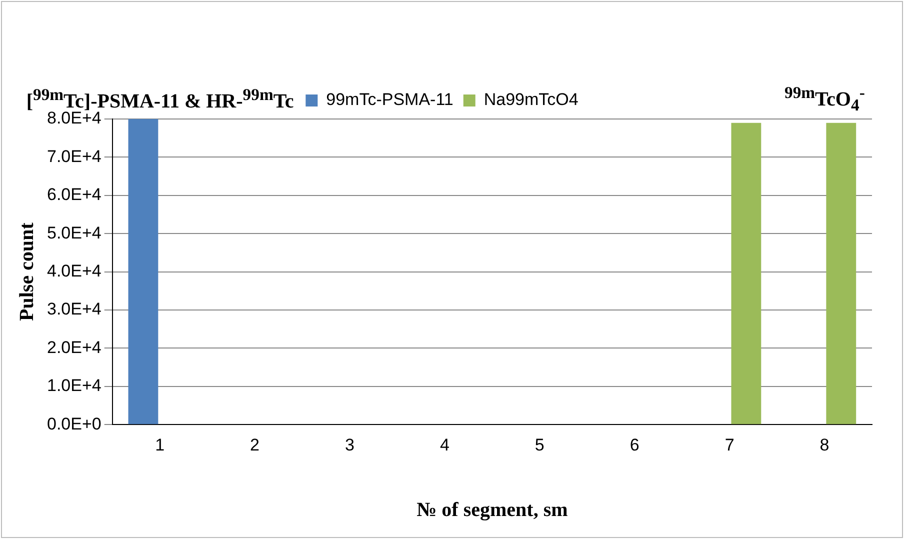  I want to click on x-tick-label: 4, so click(445, 444).